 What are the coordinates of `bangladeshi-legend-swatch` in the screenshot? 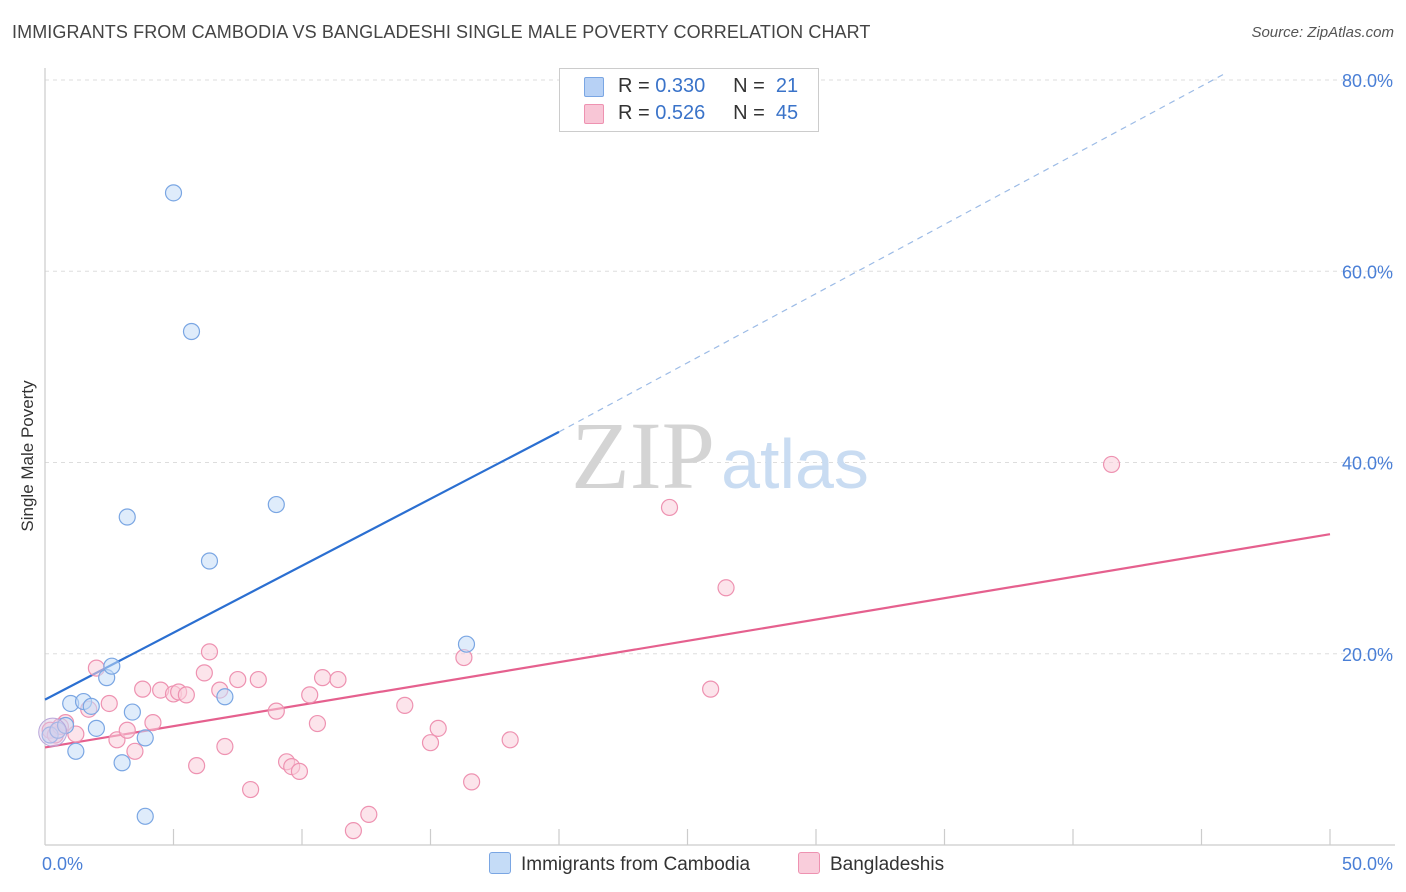 It's located at (809, 863).